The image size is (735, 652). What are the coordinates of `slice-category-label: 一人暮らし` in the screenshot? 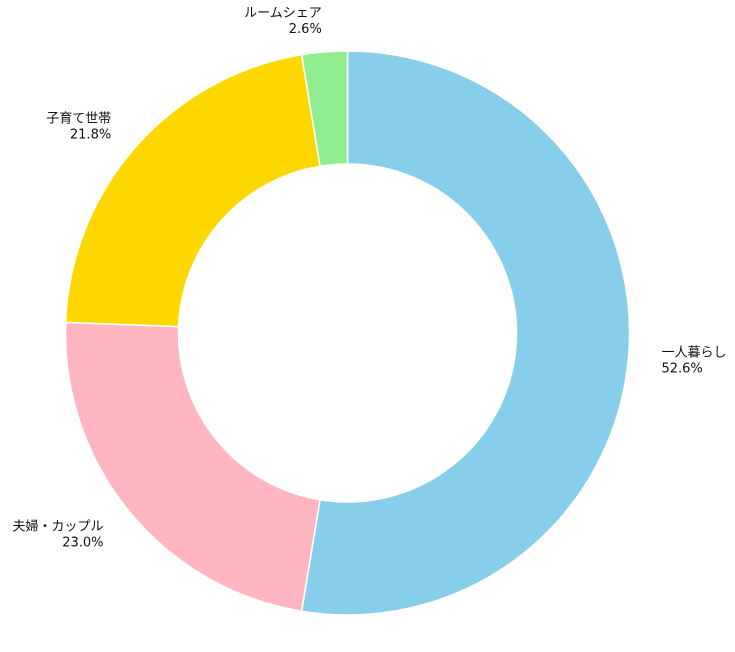 It's located at (693, 353).